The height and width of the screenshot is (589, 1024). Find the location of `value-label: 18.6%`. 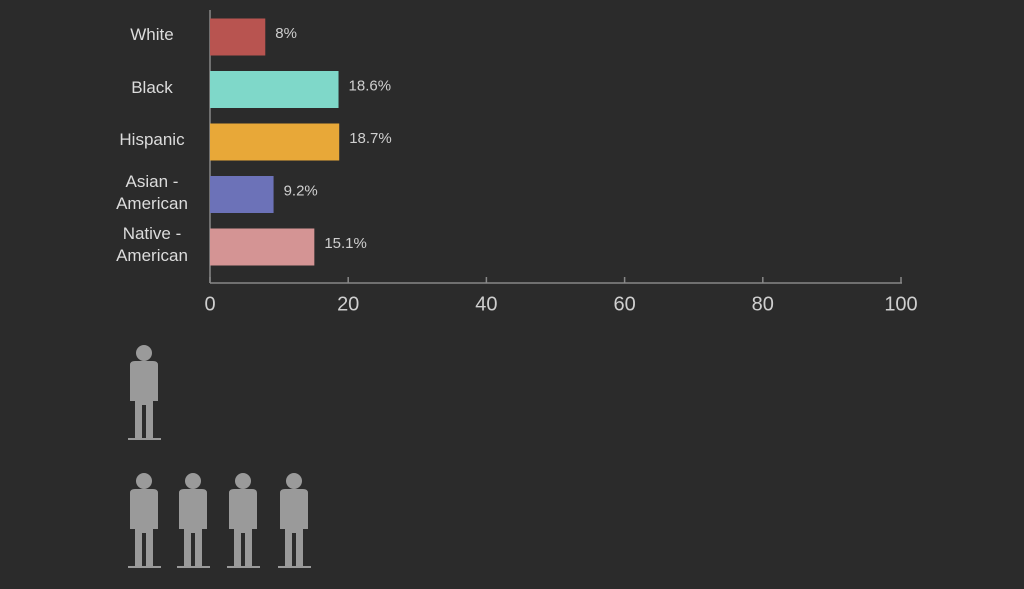

value-label: 18.6% is located at coordinates (370, 85).